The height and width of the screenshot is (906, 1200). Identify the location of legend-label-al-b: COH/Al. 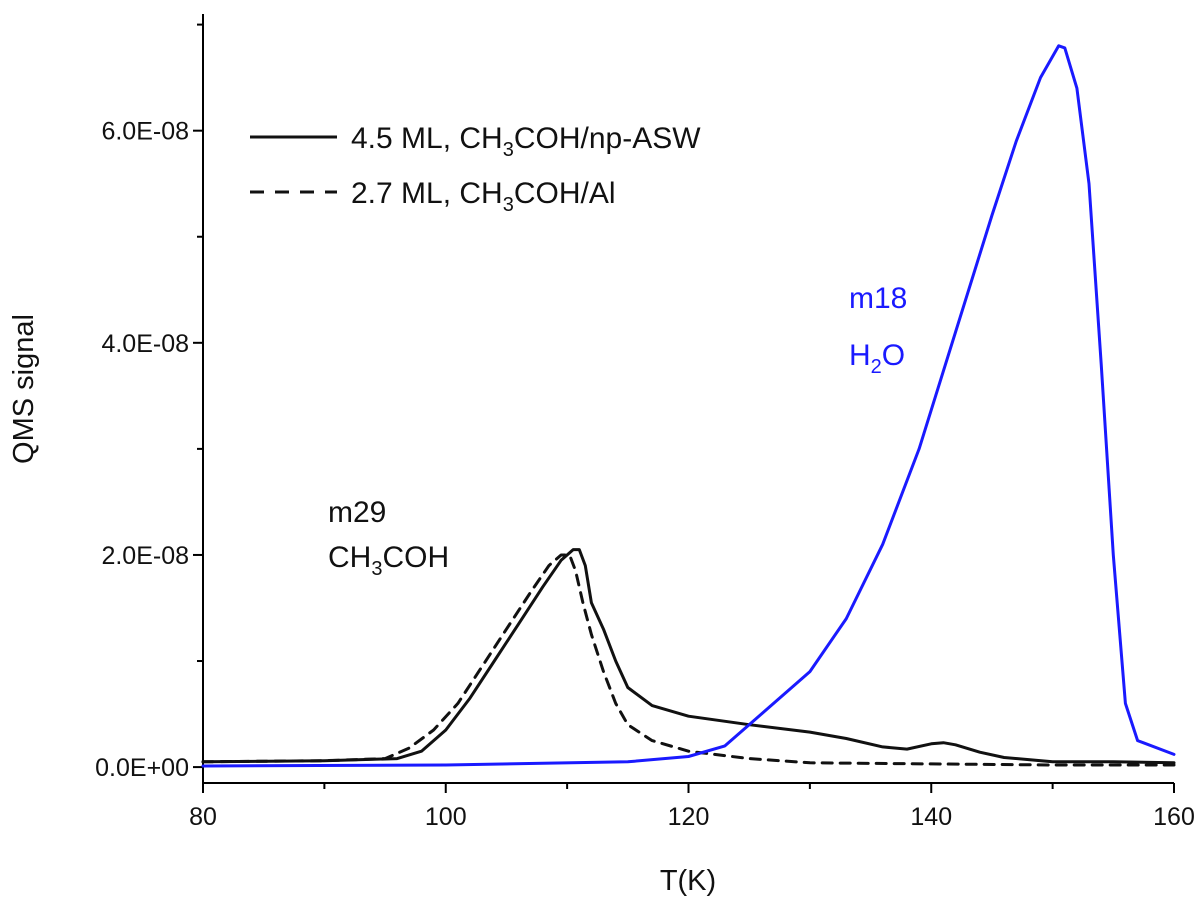
(565, 193).